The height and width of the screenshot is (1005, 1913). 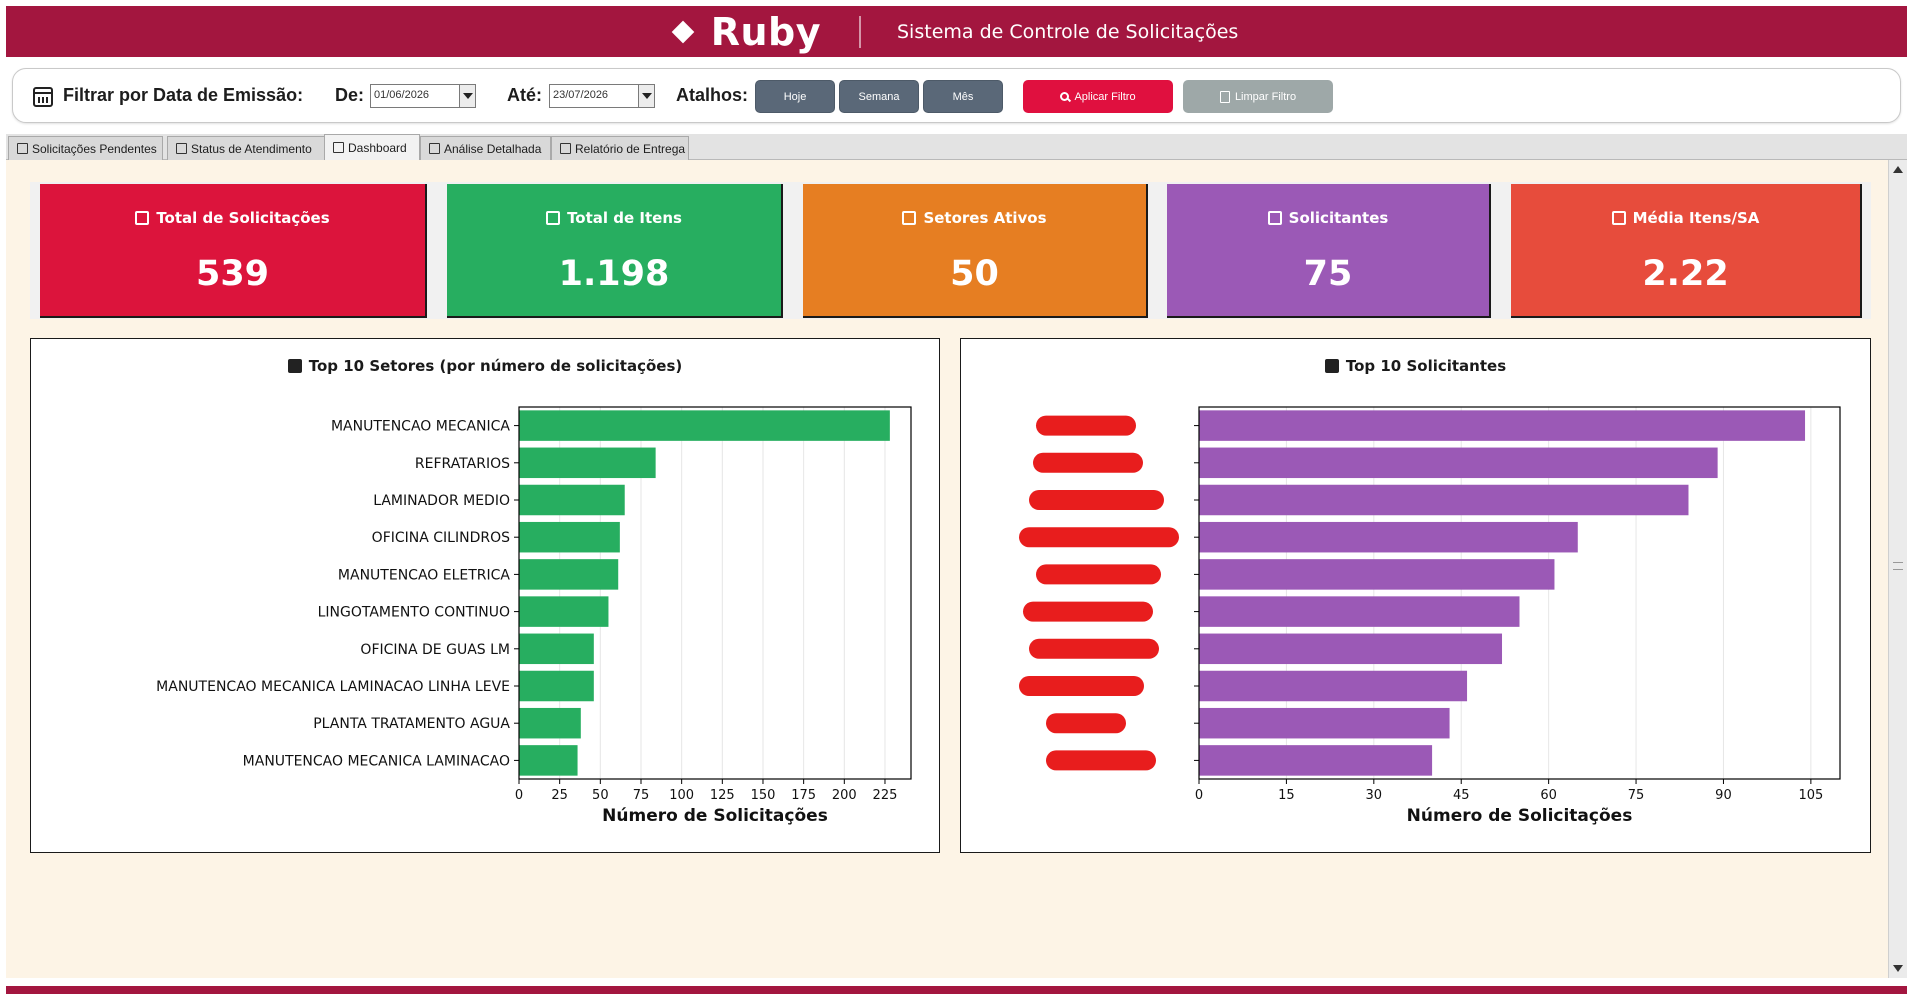 I want to click on tab-analise-detalhada: Análise Detalhada, so click(x=485, y=148).